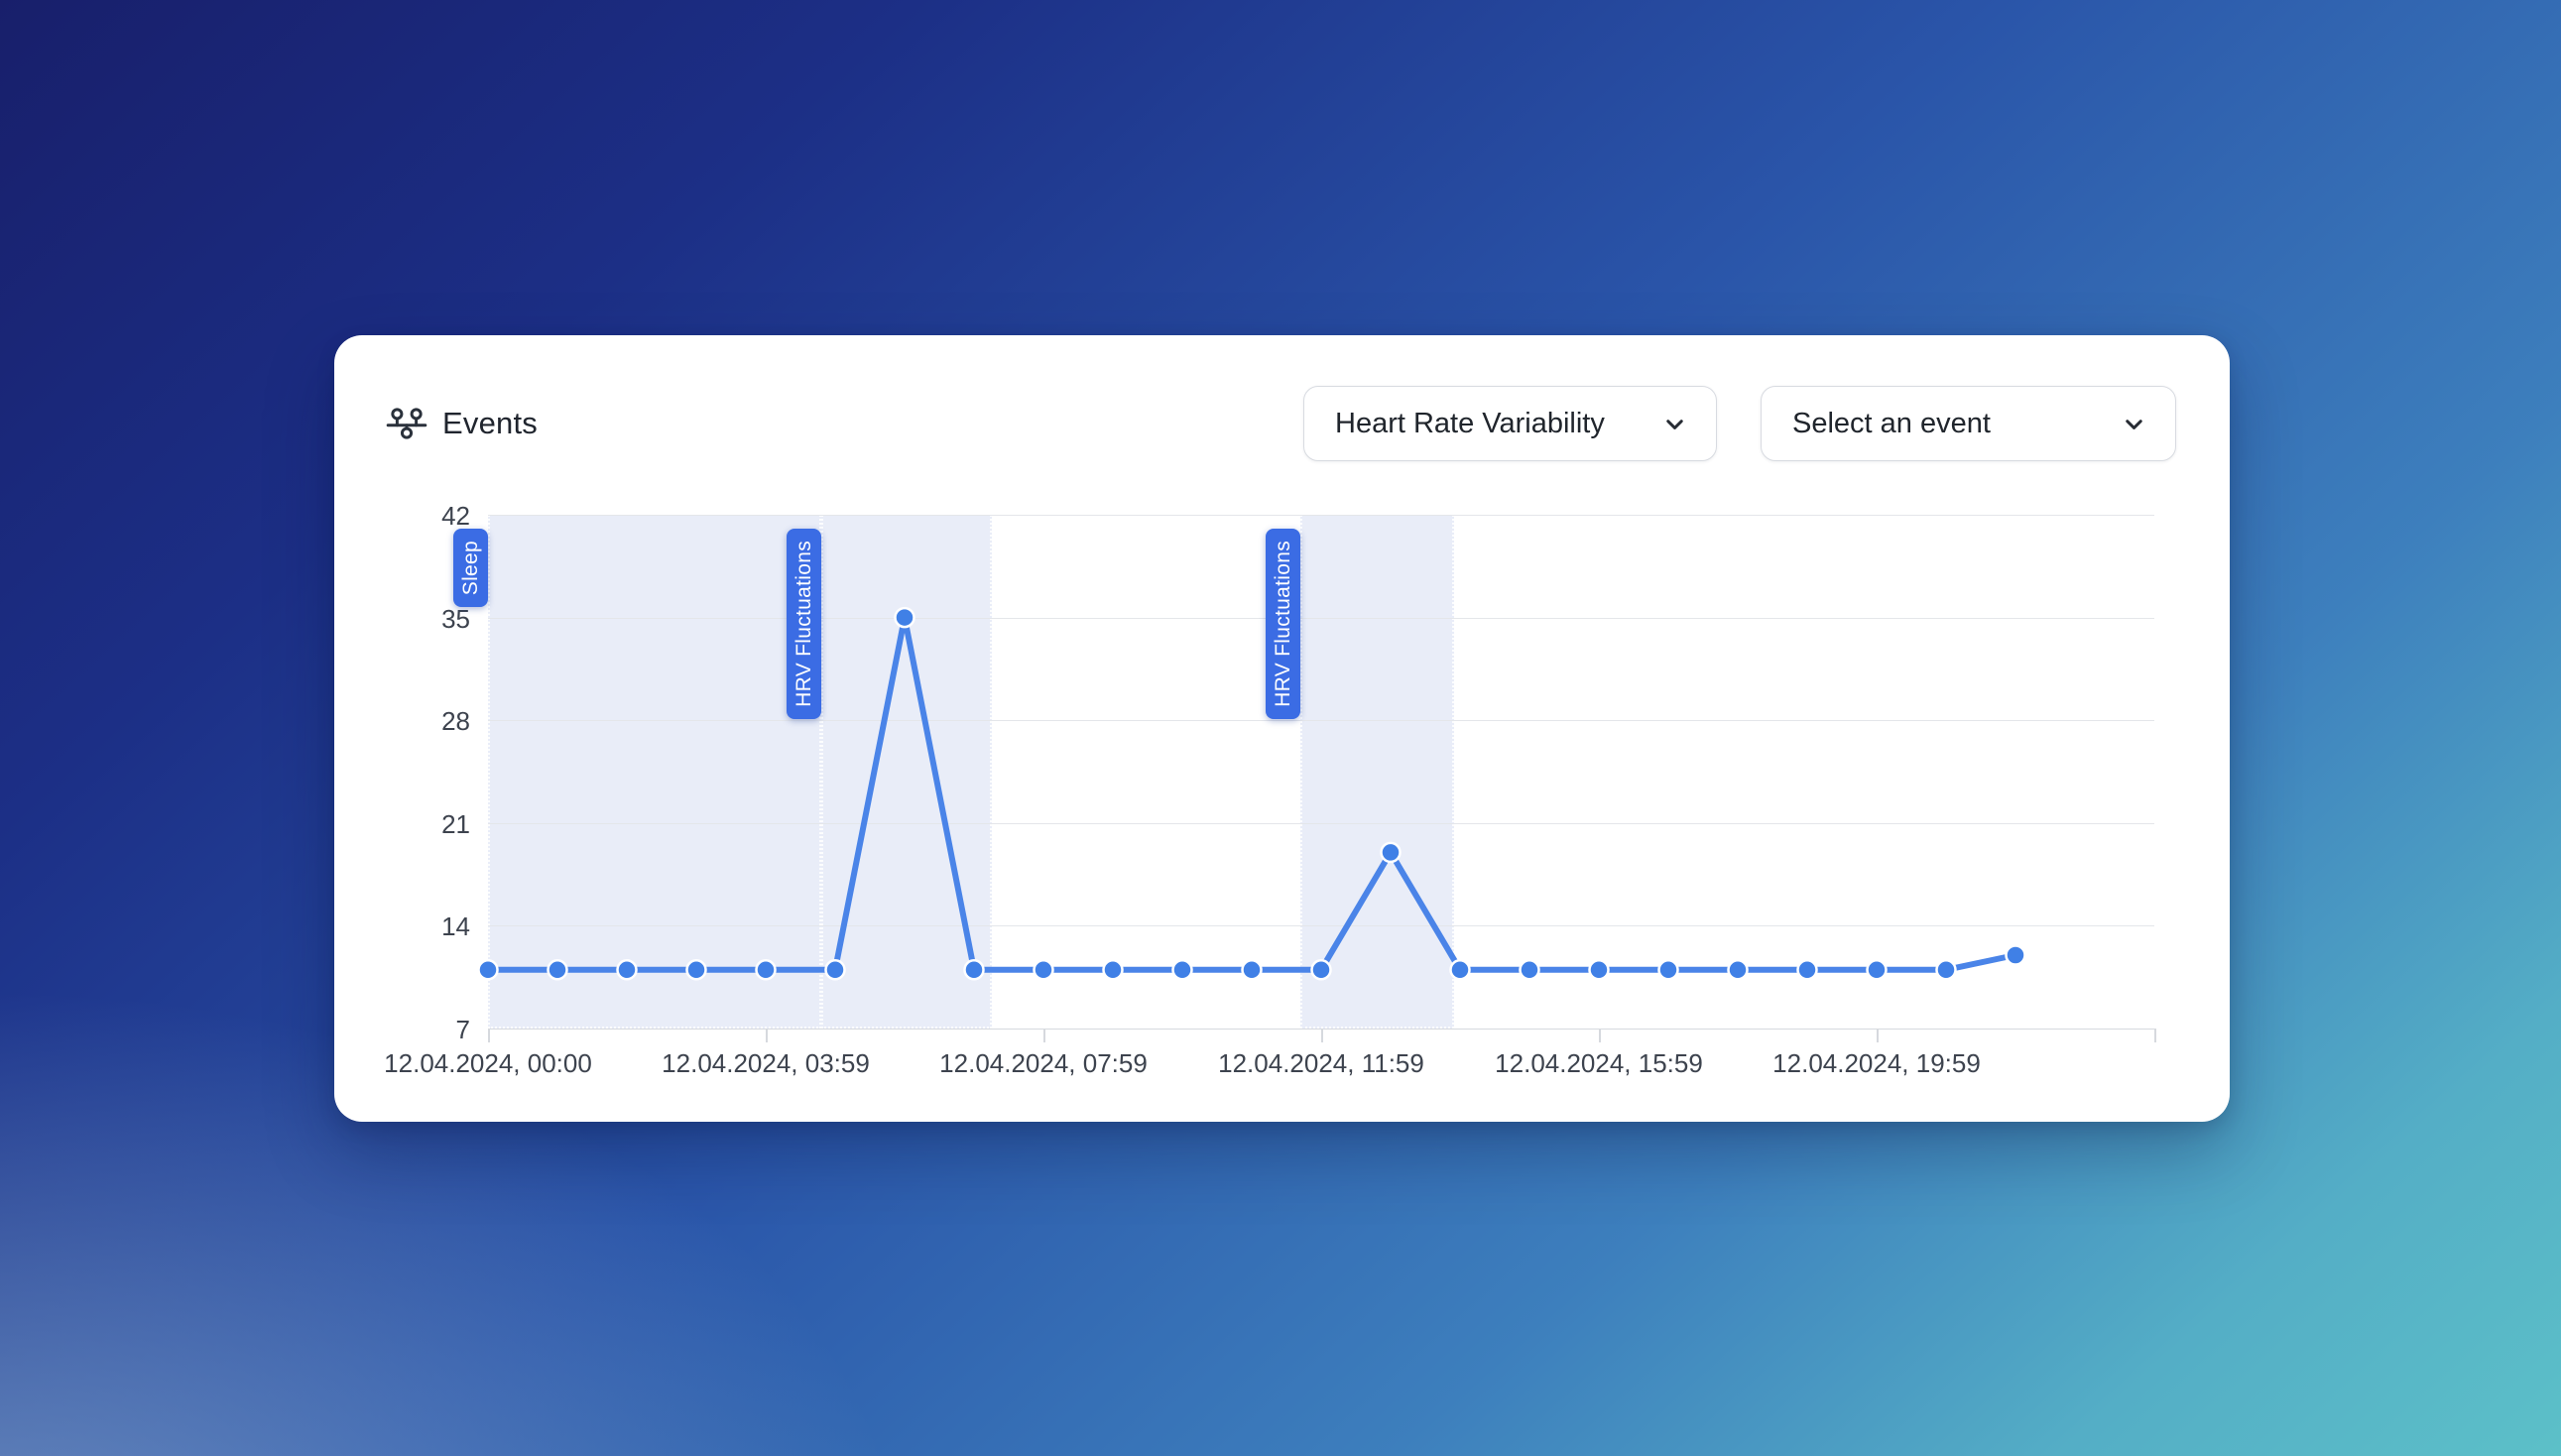  Describe the element at coordinates (455, 618) in the screenshot. I see `y-axis-label: 35` at that location.